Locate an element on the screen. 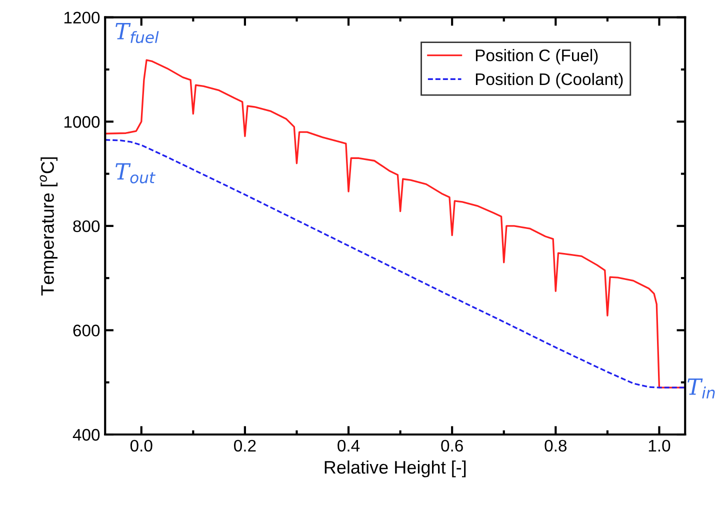 The image size is (725, 510). legend-label: Position D (Coolant) is located at coordinates (549, 80).